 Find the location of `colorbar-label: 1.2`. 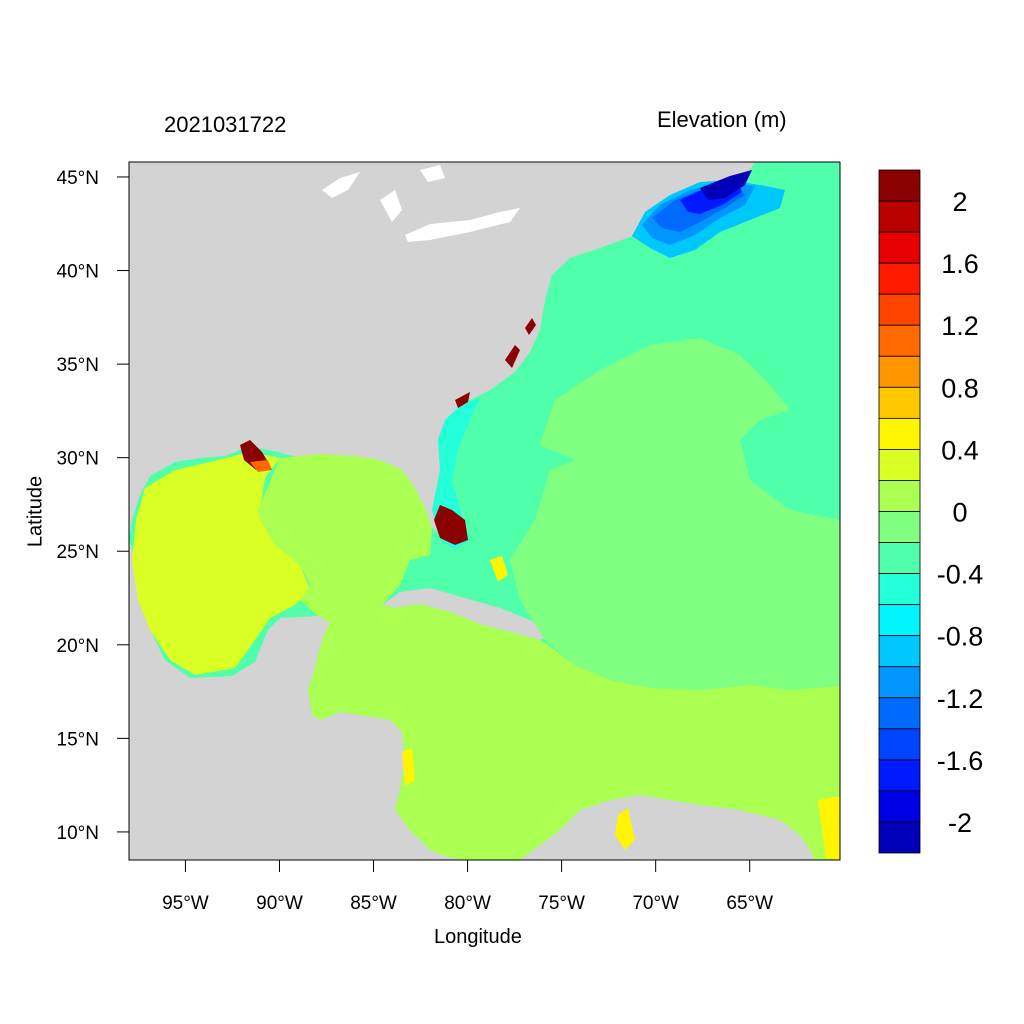

colorbar-label: 1.2 is located at coordinates (960, 326).